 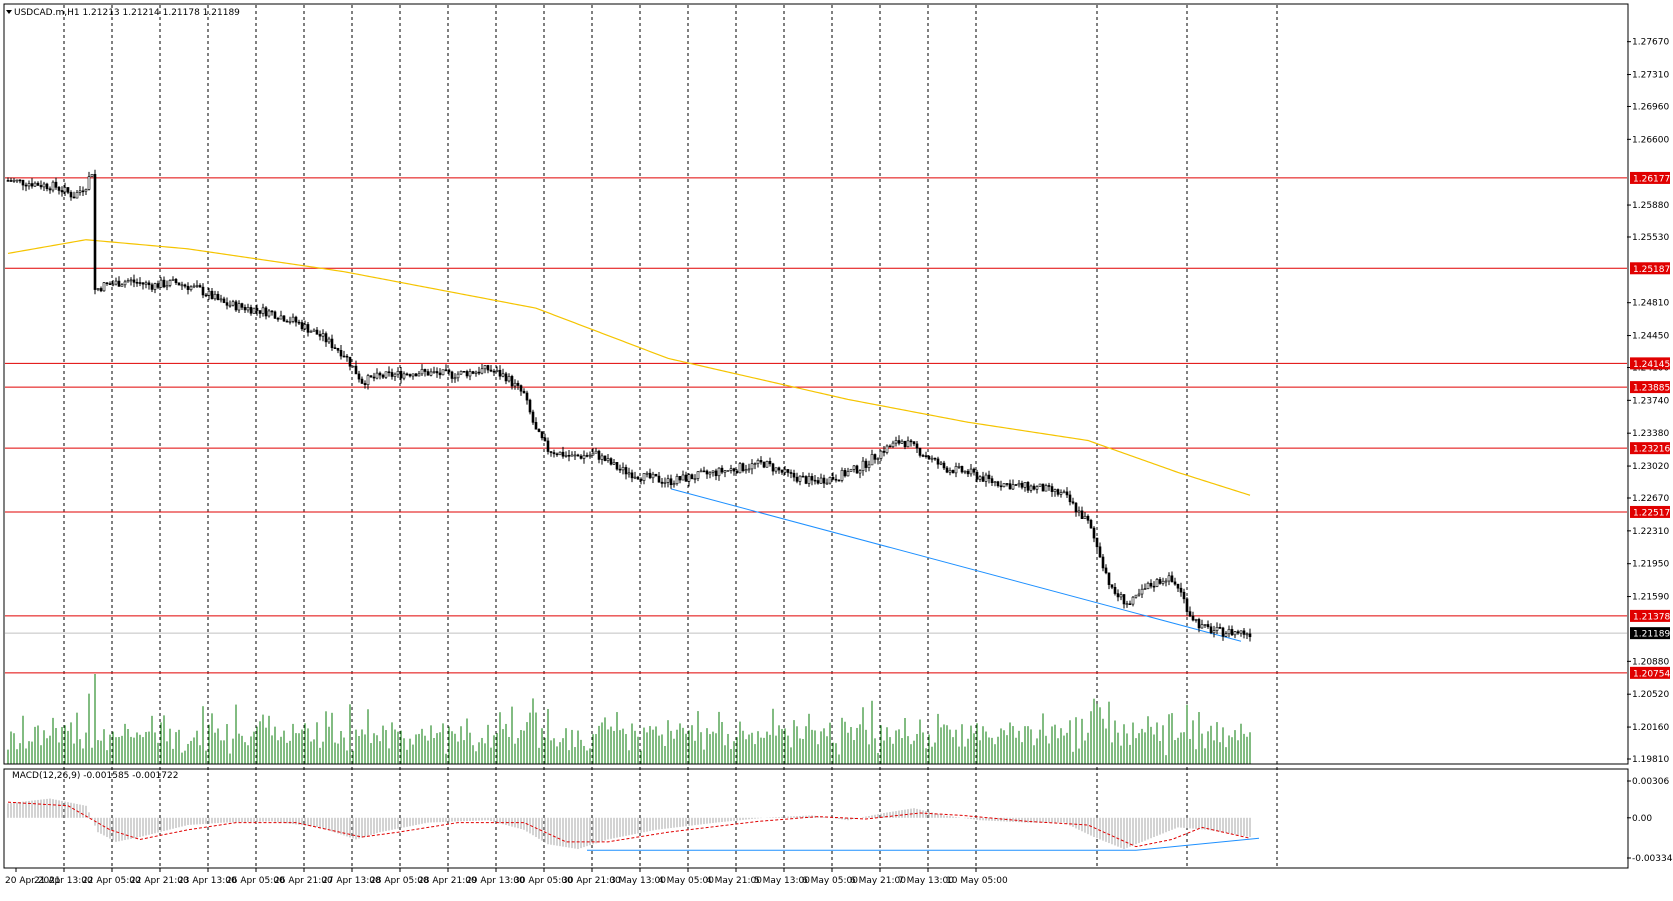 What do you see at coordinates (9, 12) in the screenshot?
I see `dropdown-arrow-icon` at bounding box center [9, 12].